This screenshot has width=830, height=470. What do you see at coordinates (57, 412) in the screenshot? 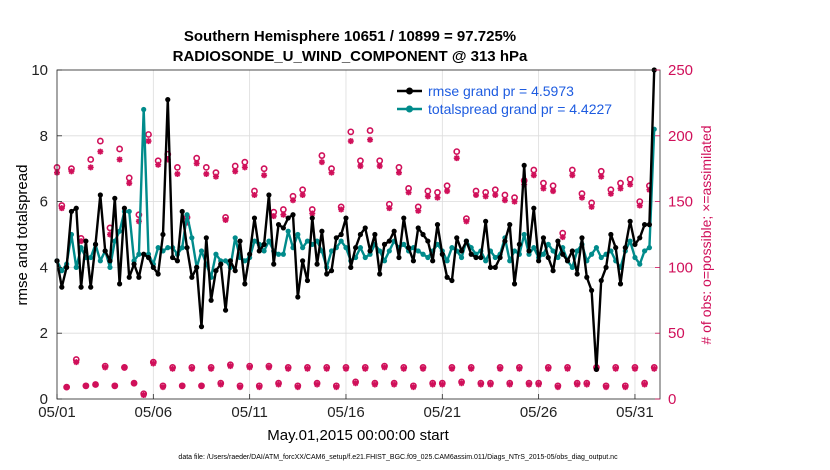
I see `x-tick-label: 05/01` at bounding box center [57, 412].